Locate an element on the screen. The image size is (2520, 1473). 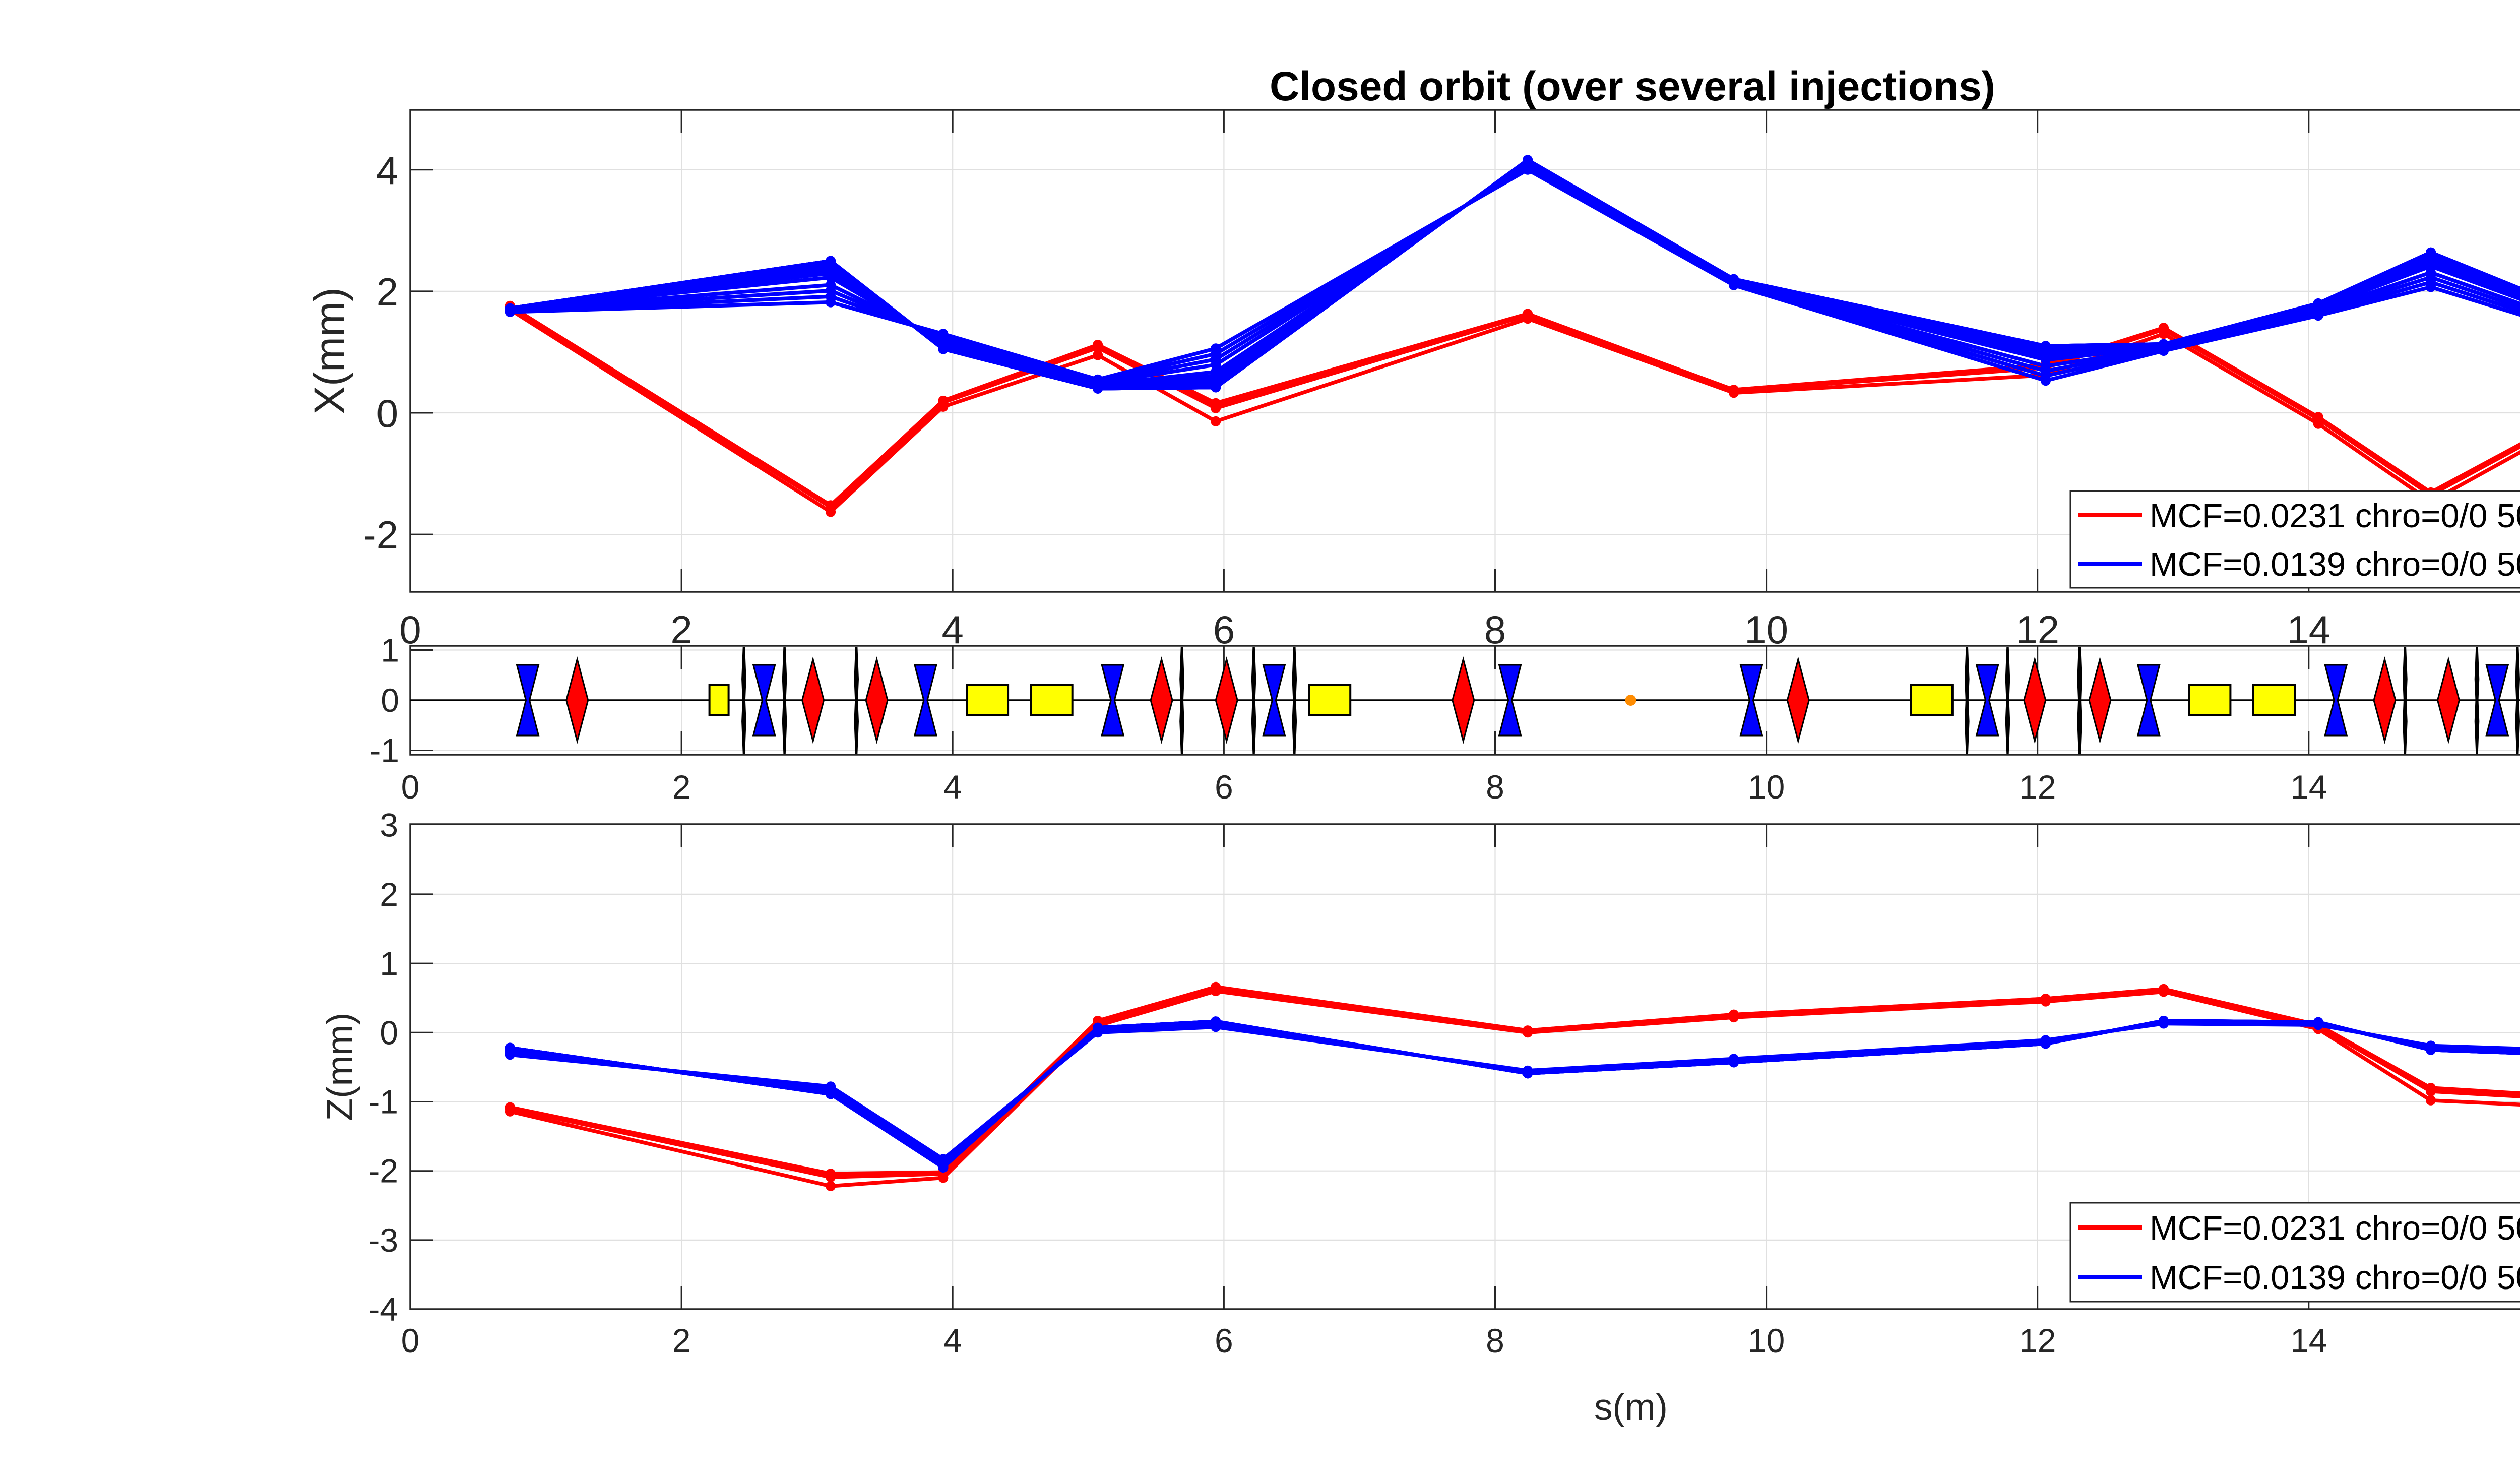
svg-text:Closed orbit (over several inj: Closed orbit (over several injections) is located at coordinates (1632, 86).